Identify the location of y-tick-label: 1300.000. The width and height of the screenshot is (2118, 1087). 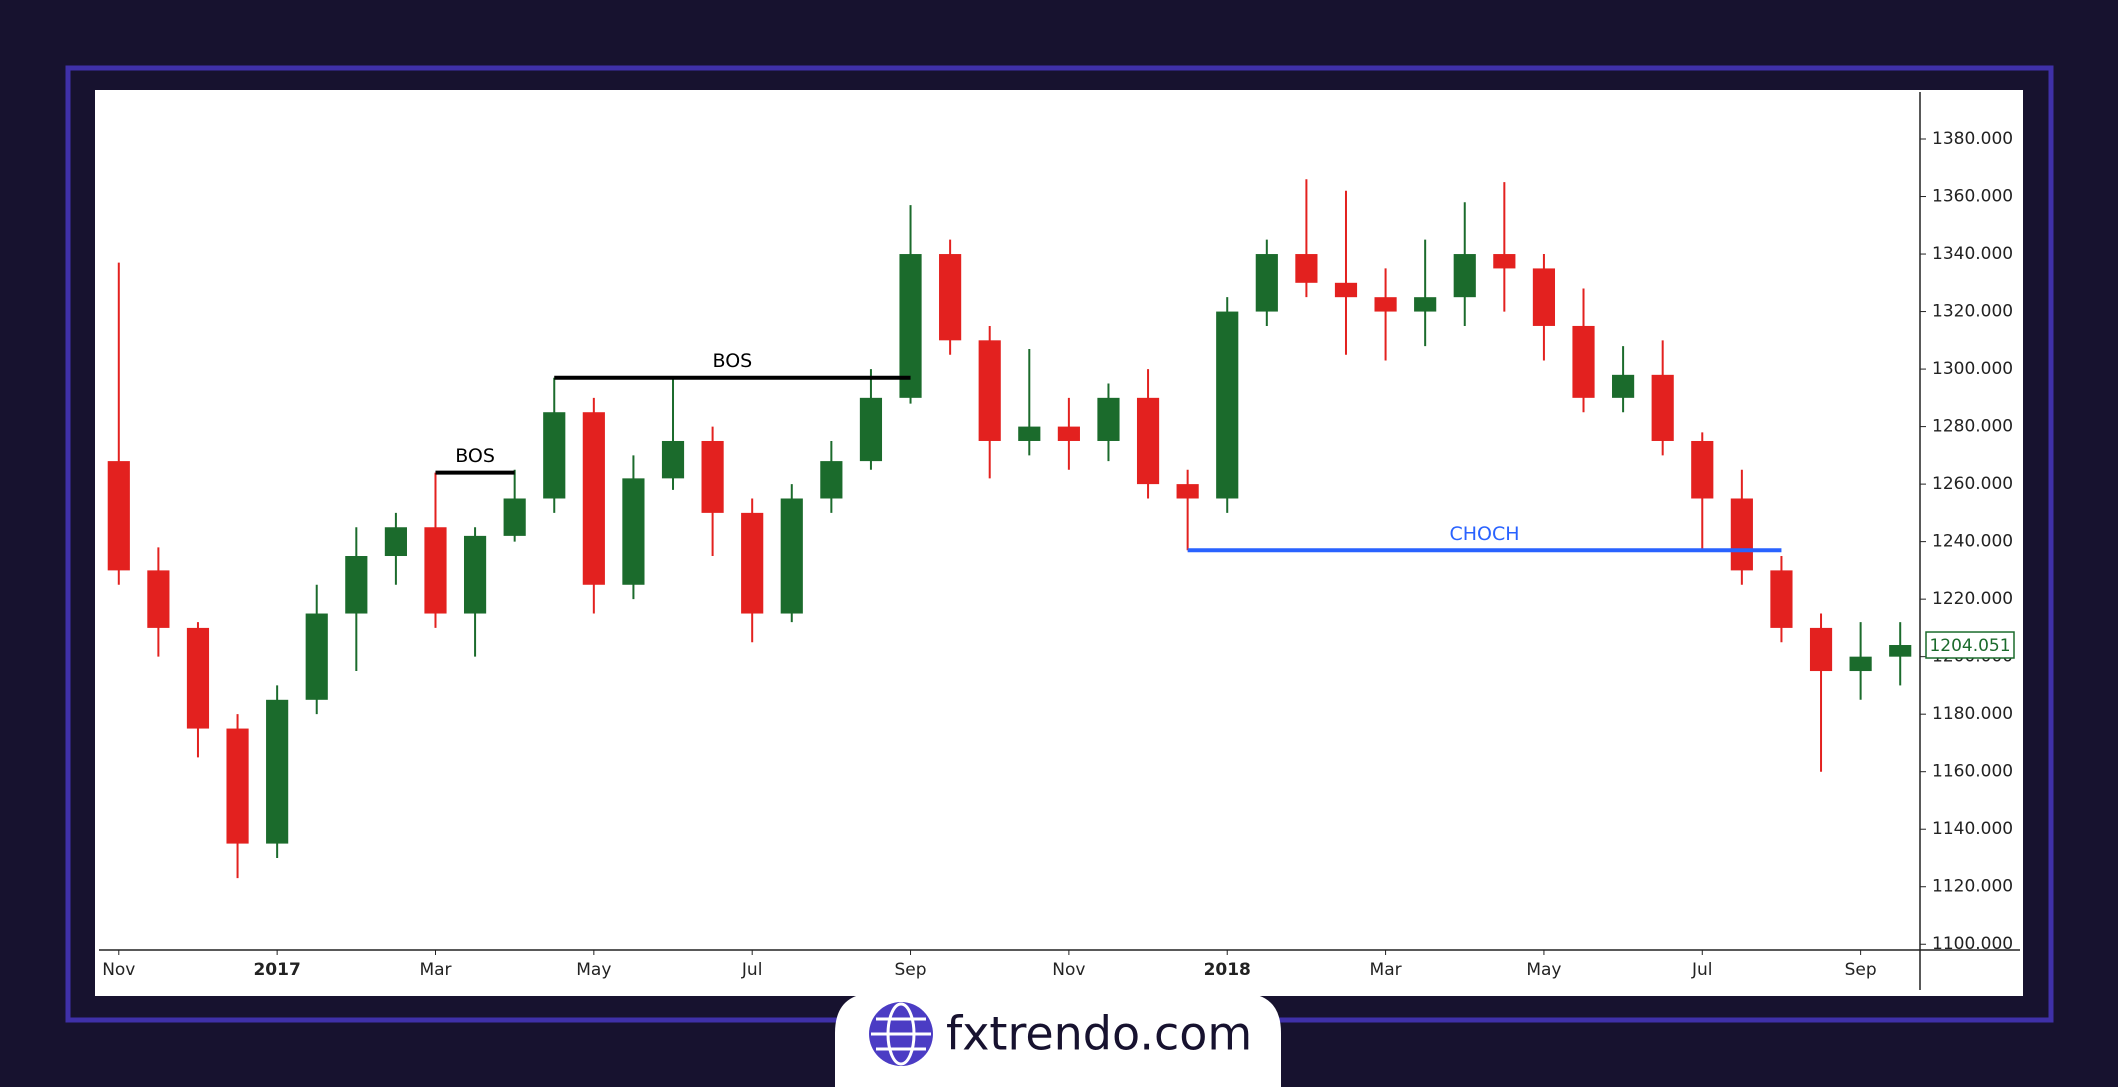
(1972, 369).